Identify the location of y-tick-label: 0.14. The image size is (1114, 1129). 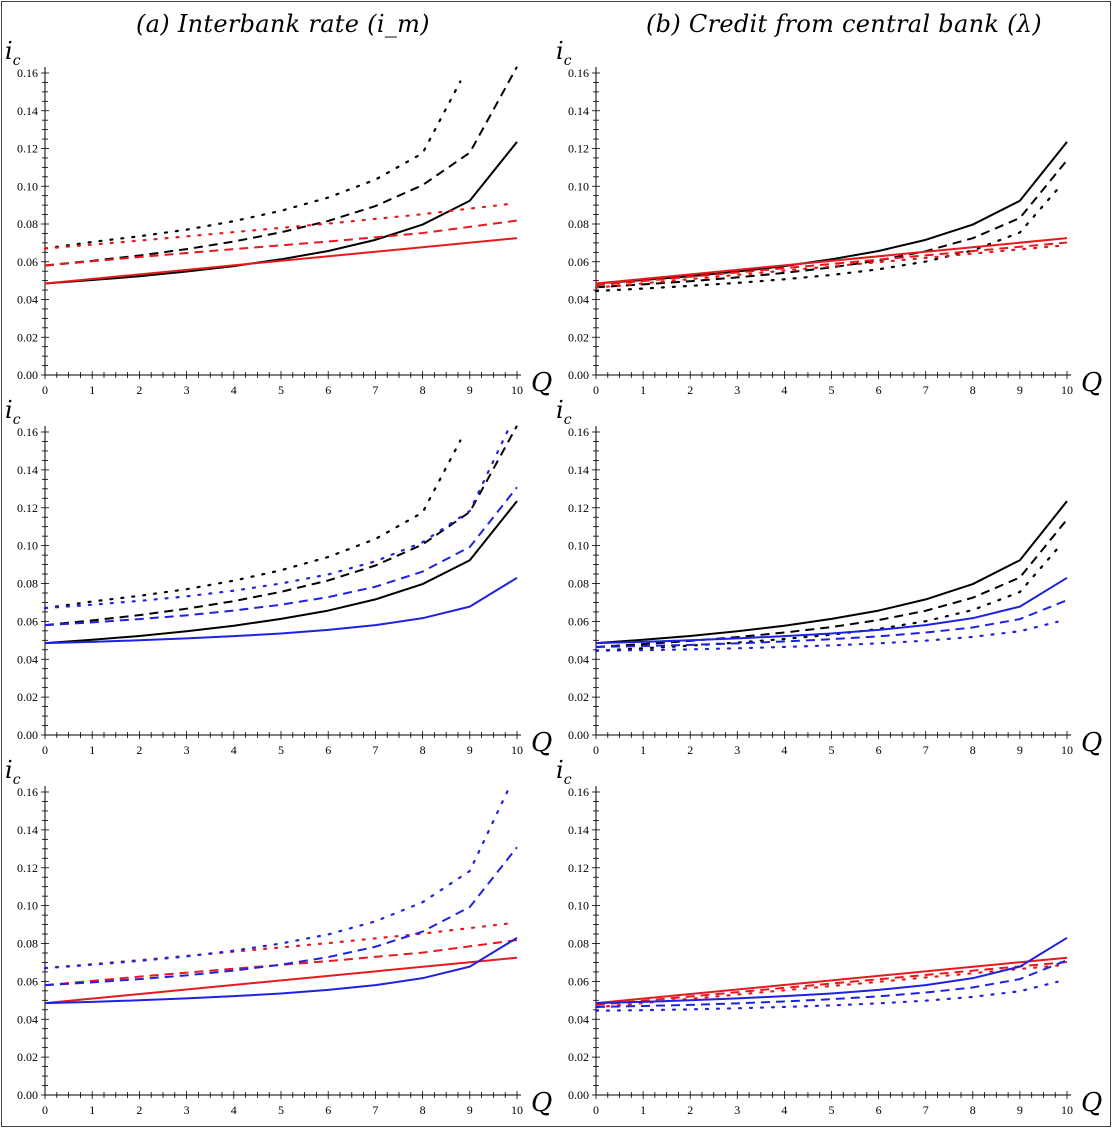
(578, 111).